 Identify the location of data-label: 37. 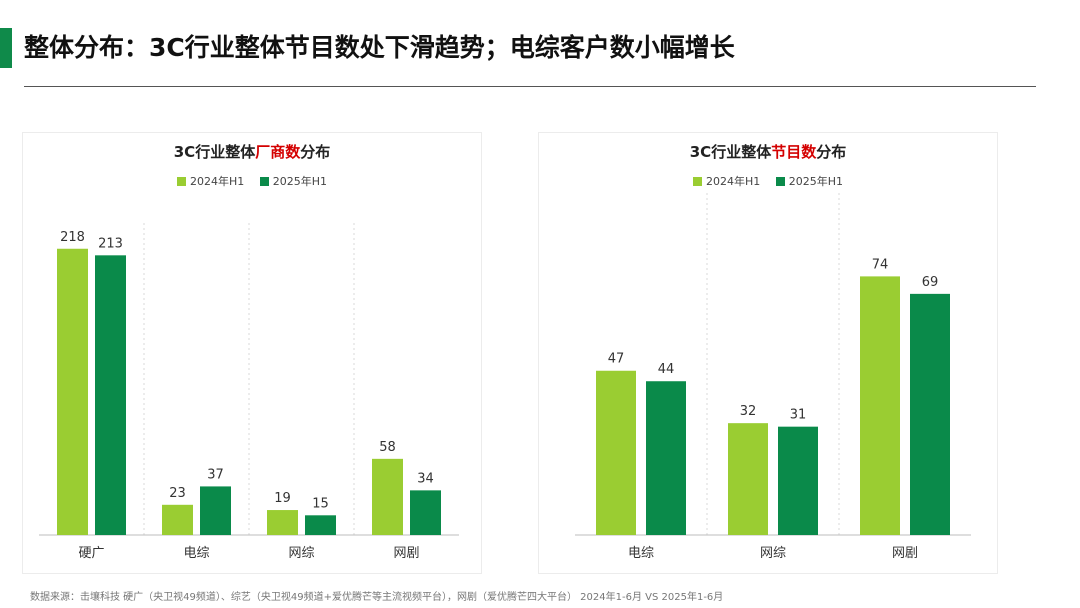
(215, 474).